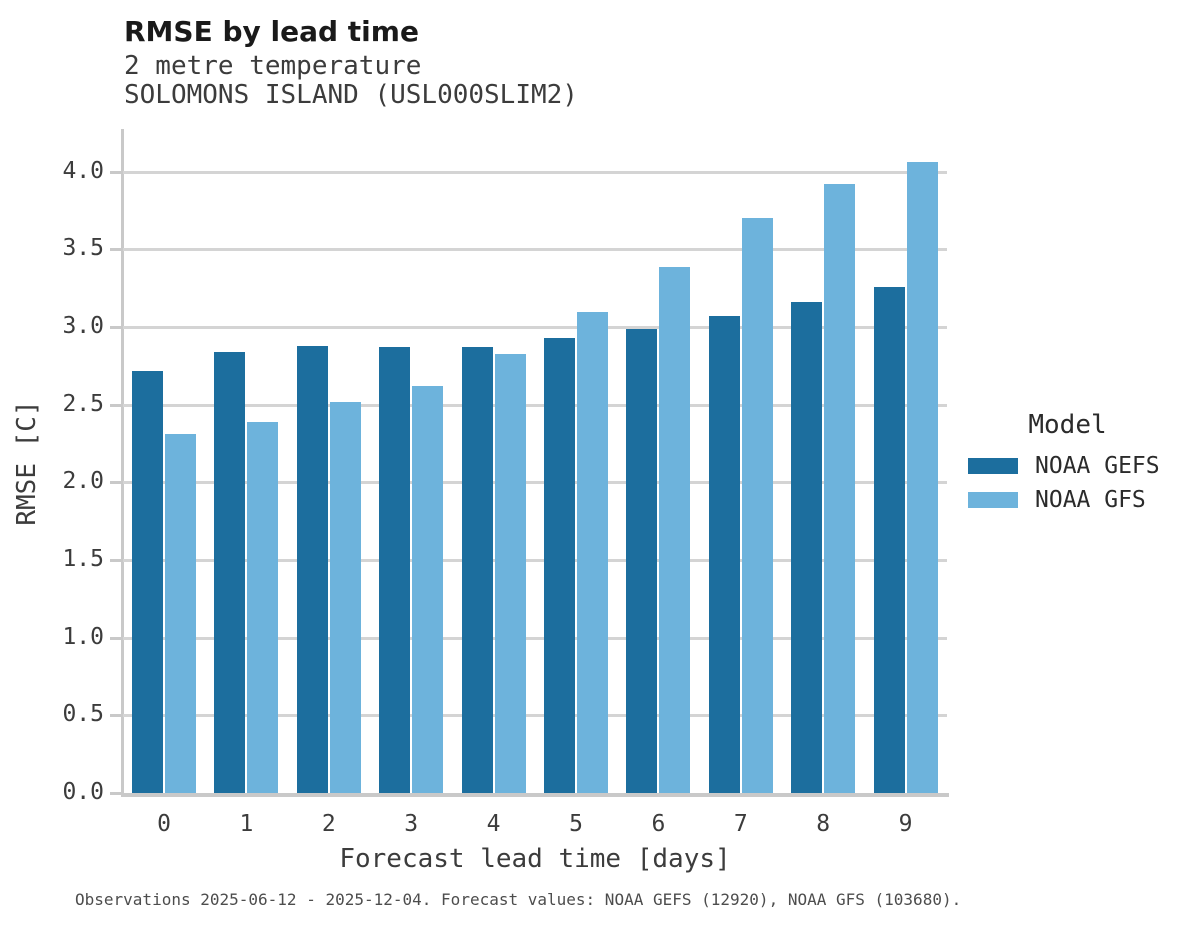 The height and width of the screenshot is (928, 1188). Describe the element at coordinates (535, 405) in the screenshot. I see `gridline-2.5` at that location.